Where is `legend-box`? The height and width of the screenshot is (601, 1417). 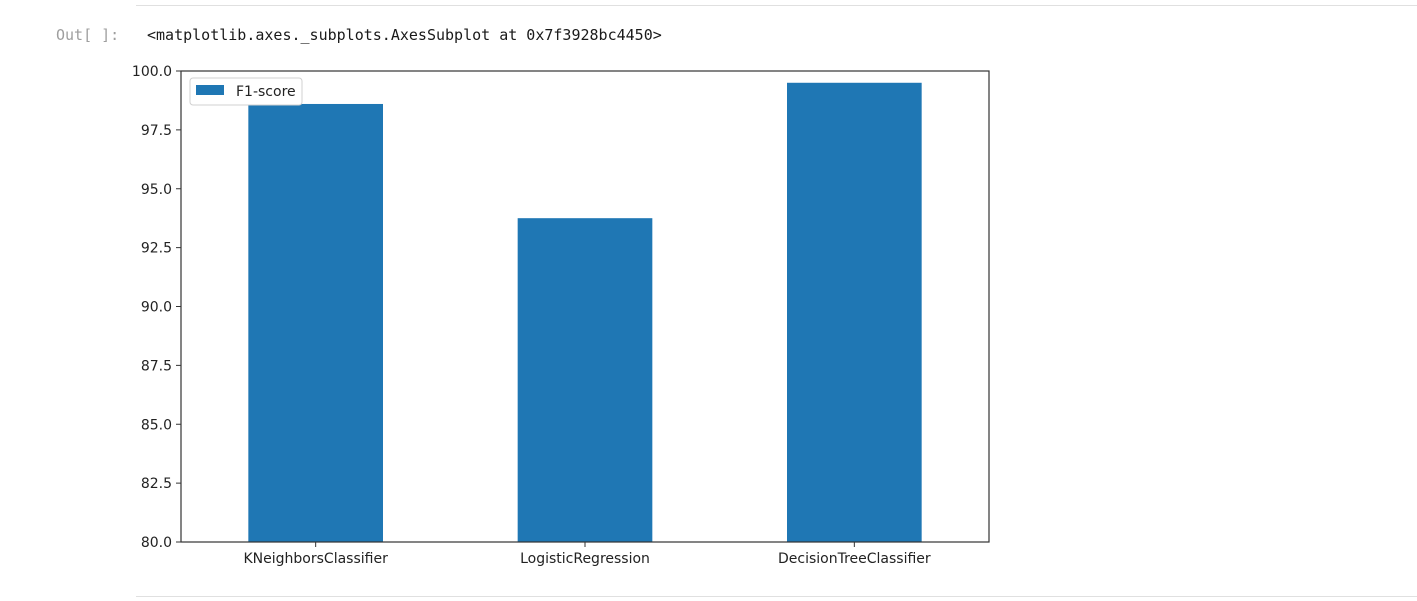 legend-box is located at coordinates (246, 91).